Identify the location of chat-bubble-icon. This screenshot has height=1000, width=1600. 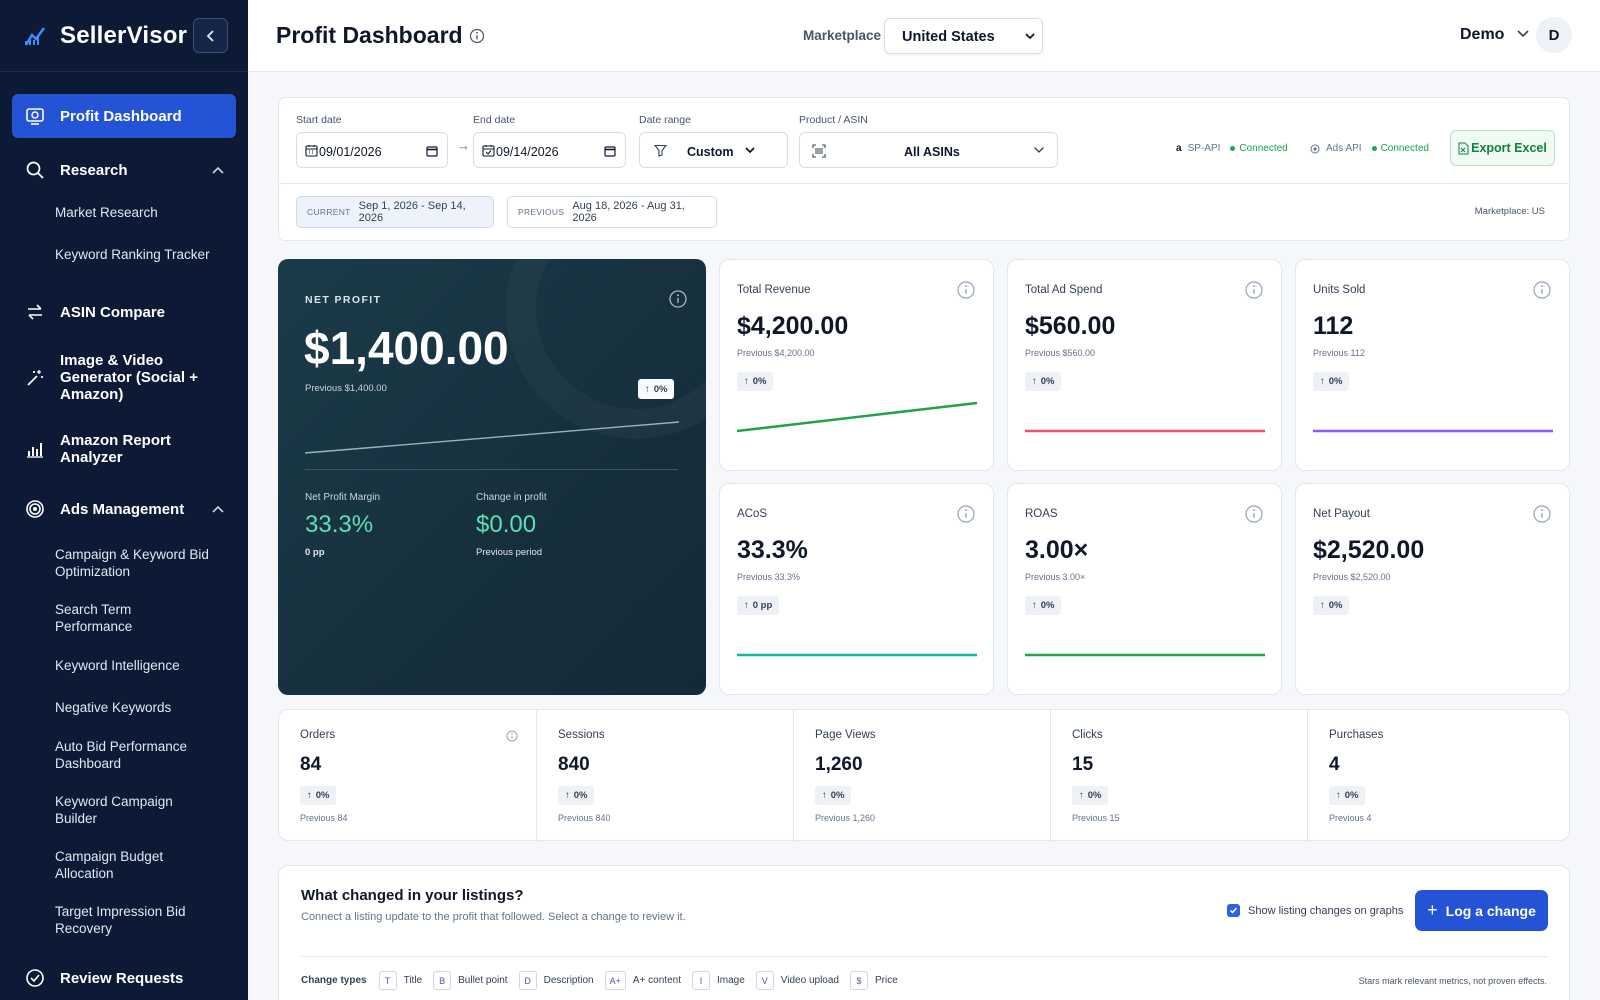
(35, 978).